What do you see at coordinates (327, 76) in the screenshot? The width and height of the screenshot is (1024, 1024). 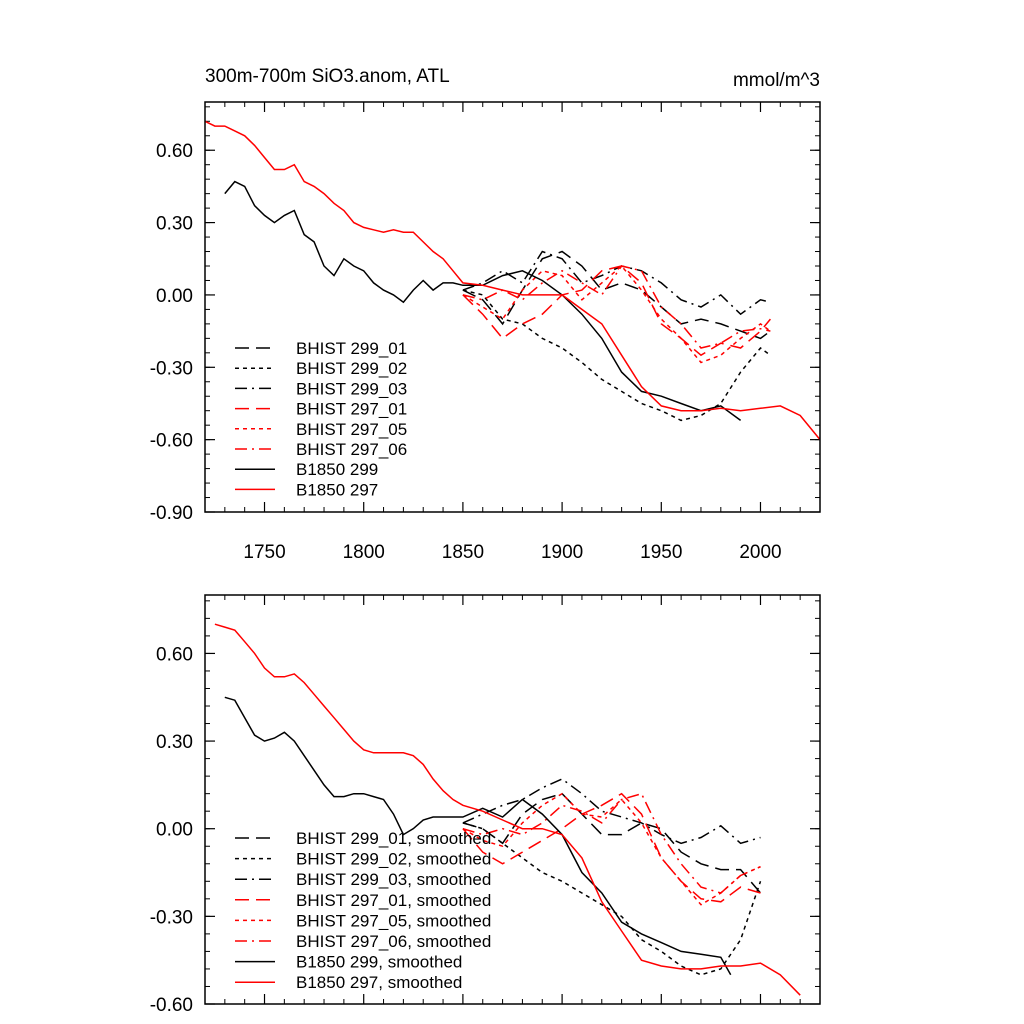 I see `panel-title: 300m-700m SiO3.anom, ATL` at bounding box center [327, 76].